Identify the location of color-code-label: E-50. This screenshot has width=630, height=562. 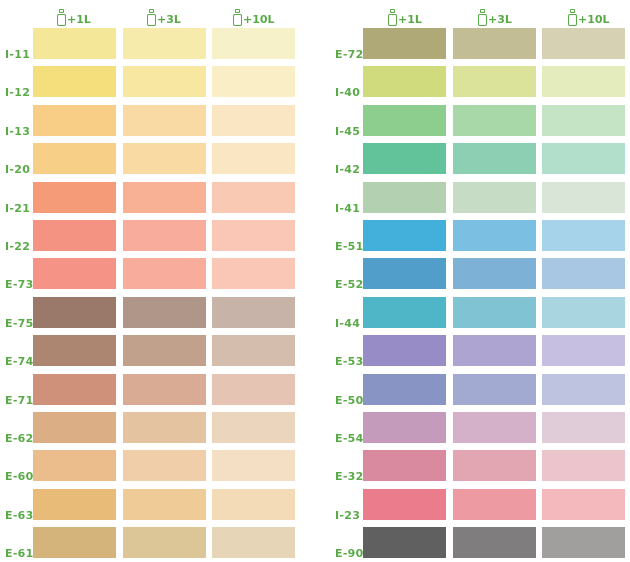
(349, 400).